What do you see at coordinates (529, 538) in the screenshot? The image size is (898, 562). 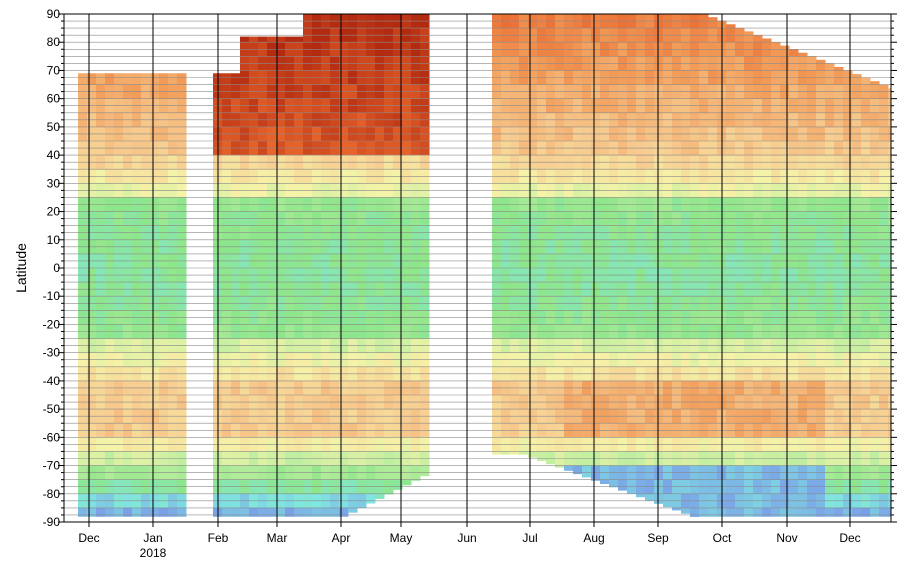 I see `x-tick-label: Jul` at bounding box center [529, 538].